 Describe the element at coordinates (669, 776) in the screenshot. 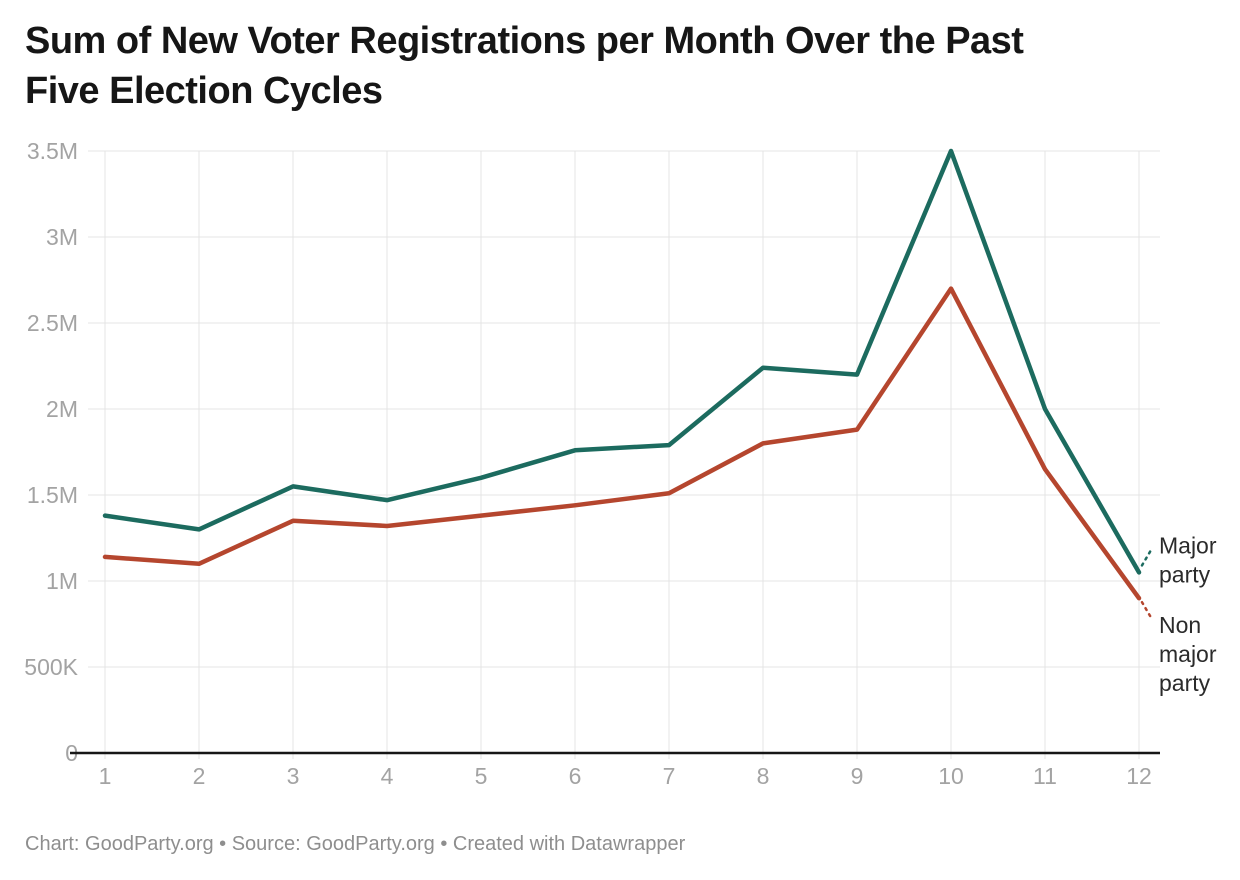

I see `x-tick-label: 7` at that location.